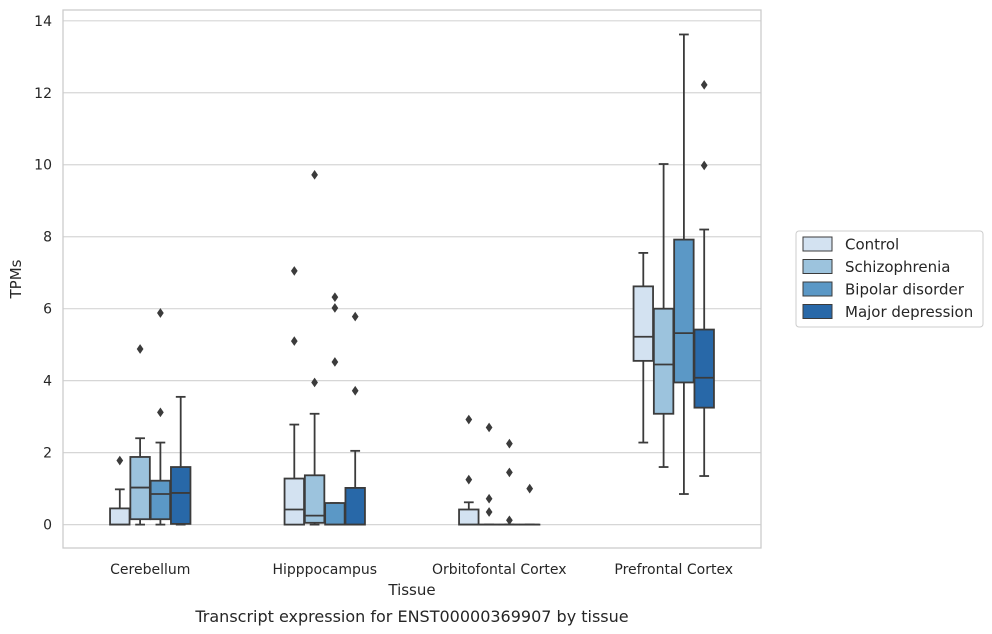 The height and width of the screenshot is (634, 992). Describe the element at coordinates (43, 274) in the screenshot. I see `y-tick-labels: 0 2 4 6 8 10 12 14` at that location.